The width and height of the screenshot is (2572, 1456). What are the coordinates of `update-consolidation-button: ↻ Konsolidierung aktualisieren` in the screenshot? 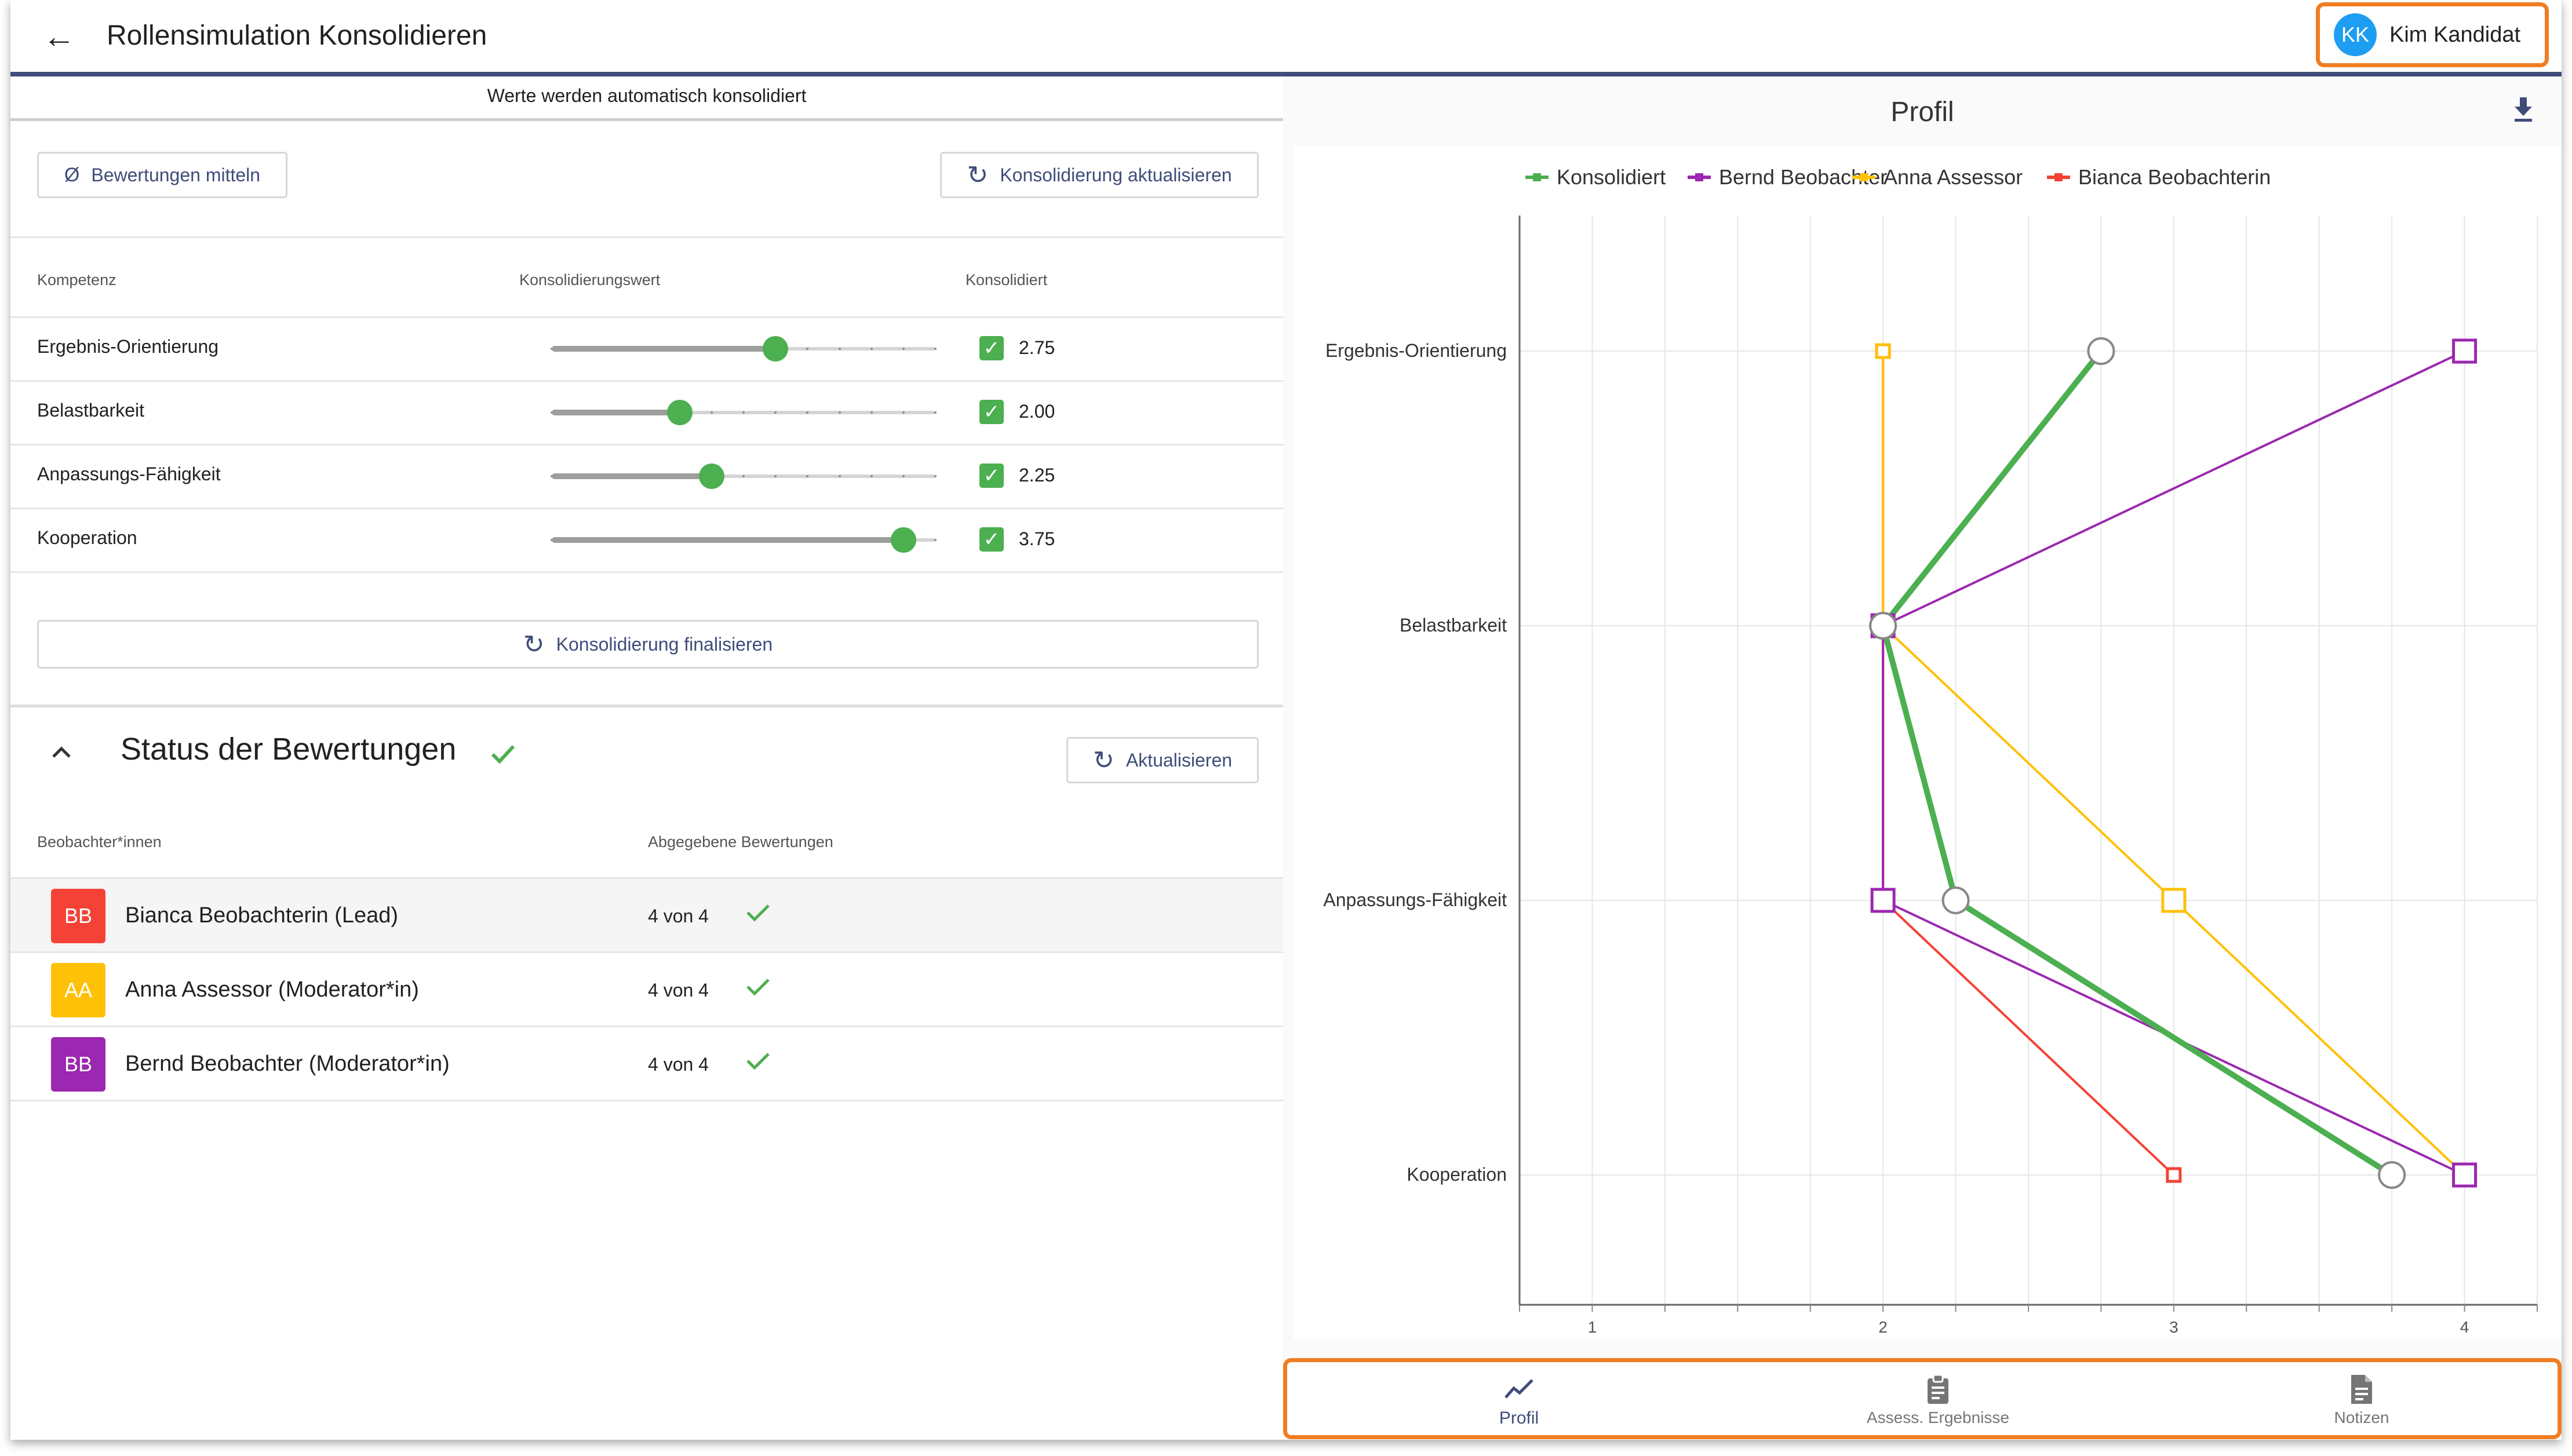 It's located at (1099, 175).